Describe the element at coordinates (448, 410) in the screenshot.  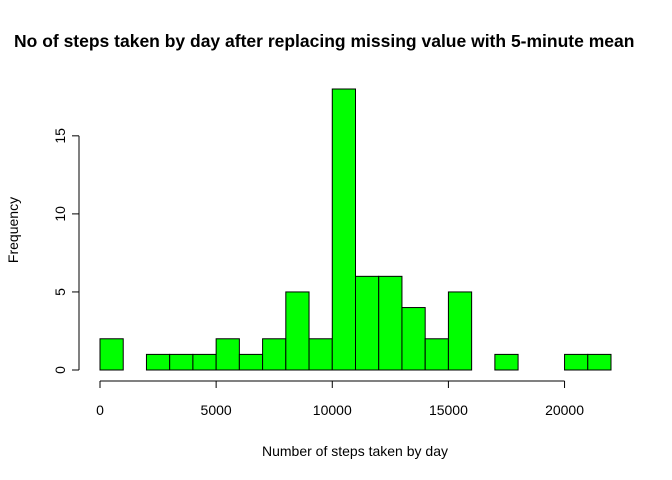
I see `x-tick-label: 15000` at that location.